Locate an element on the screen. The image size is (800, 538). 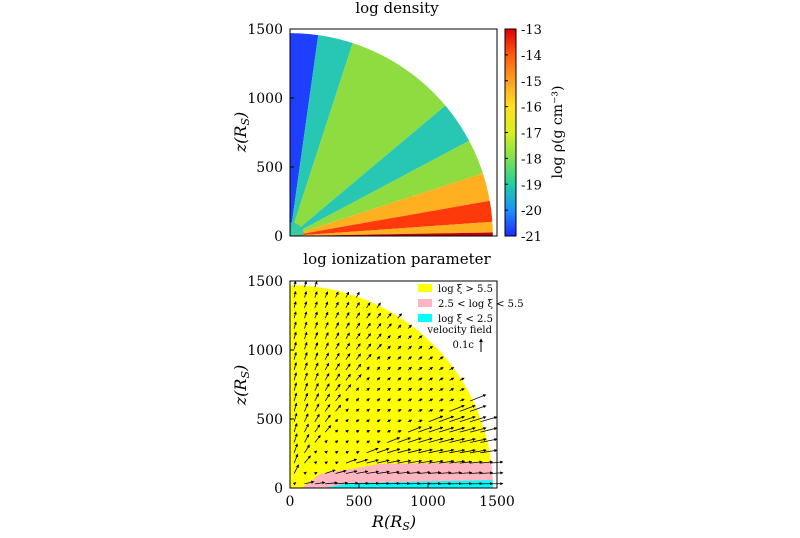
colorbar-tick-label: -19 is located at coordinates (531, 185).